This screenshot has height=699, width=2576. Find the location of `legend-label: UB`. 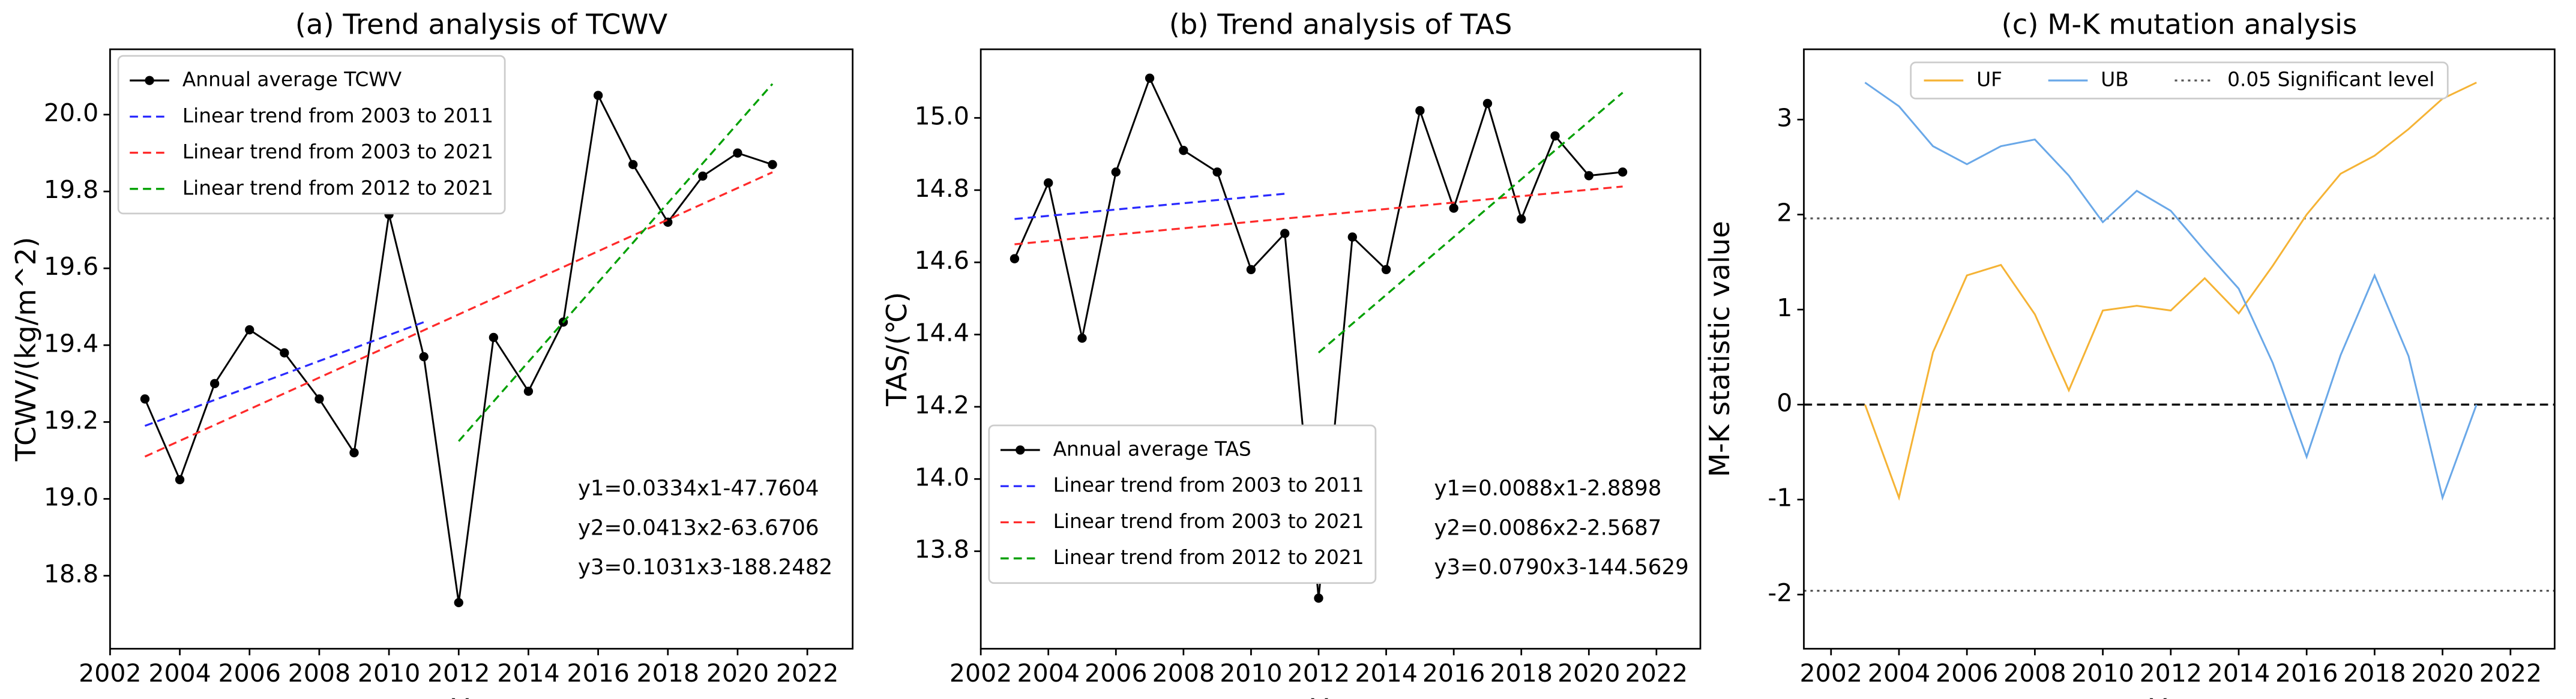

legend-label: UB is located at coordinates (2115, 79).